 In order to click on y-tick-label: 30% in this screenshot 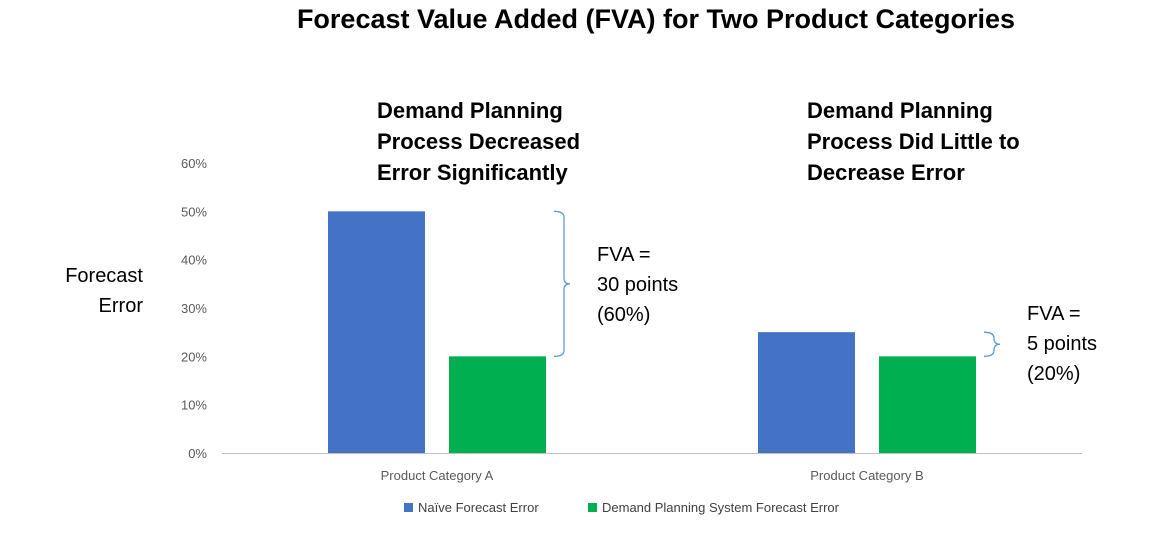, I will do `click(194, 308)`.